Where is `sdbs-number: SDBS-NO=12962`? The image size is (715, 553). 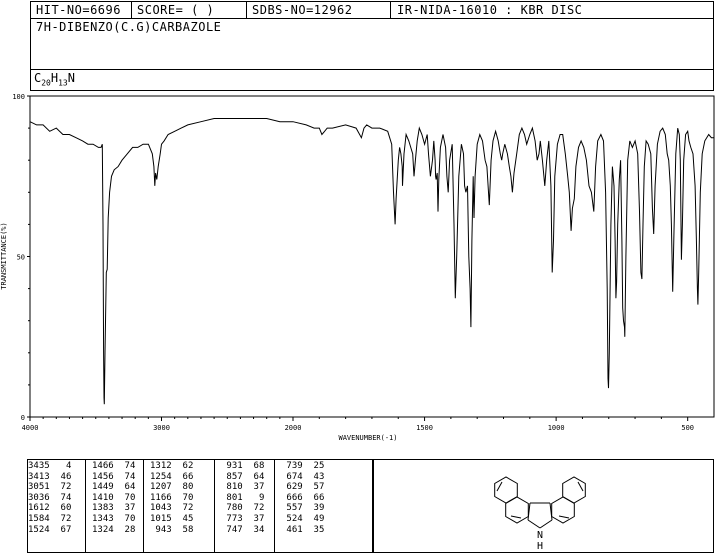 sdbs-number: SDBS-NO=12962 is located at coordinates (302, 10).